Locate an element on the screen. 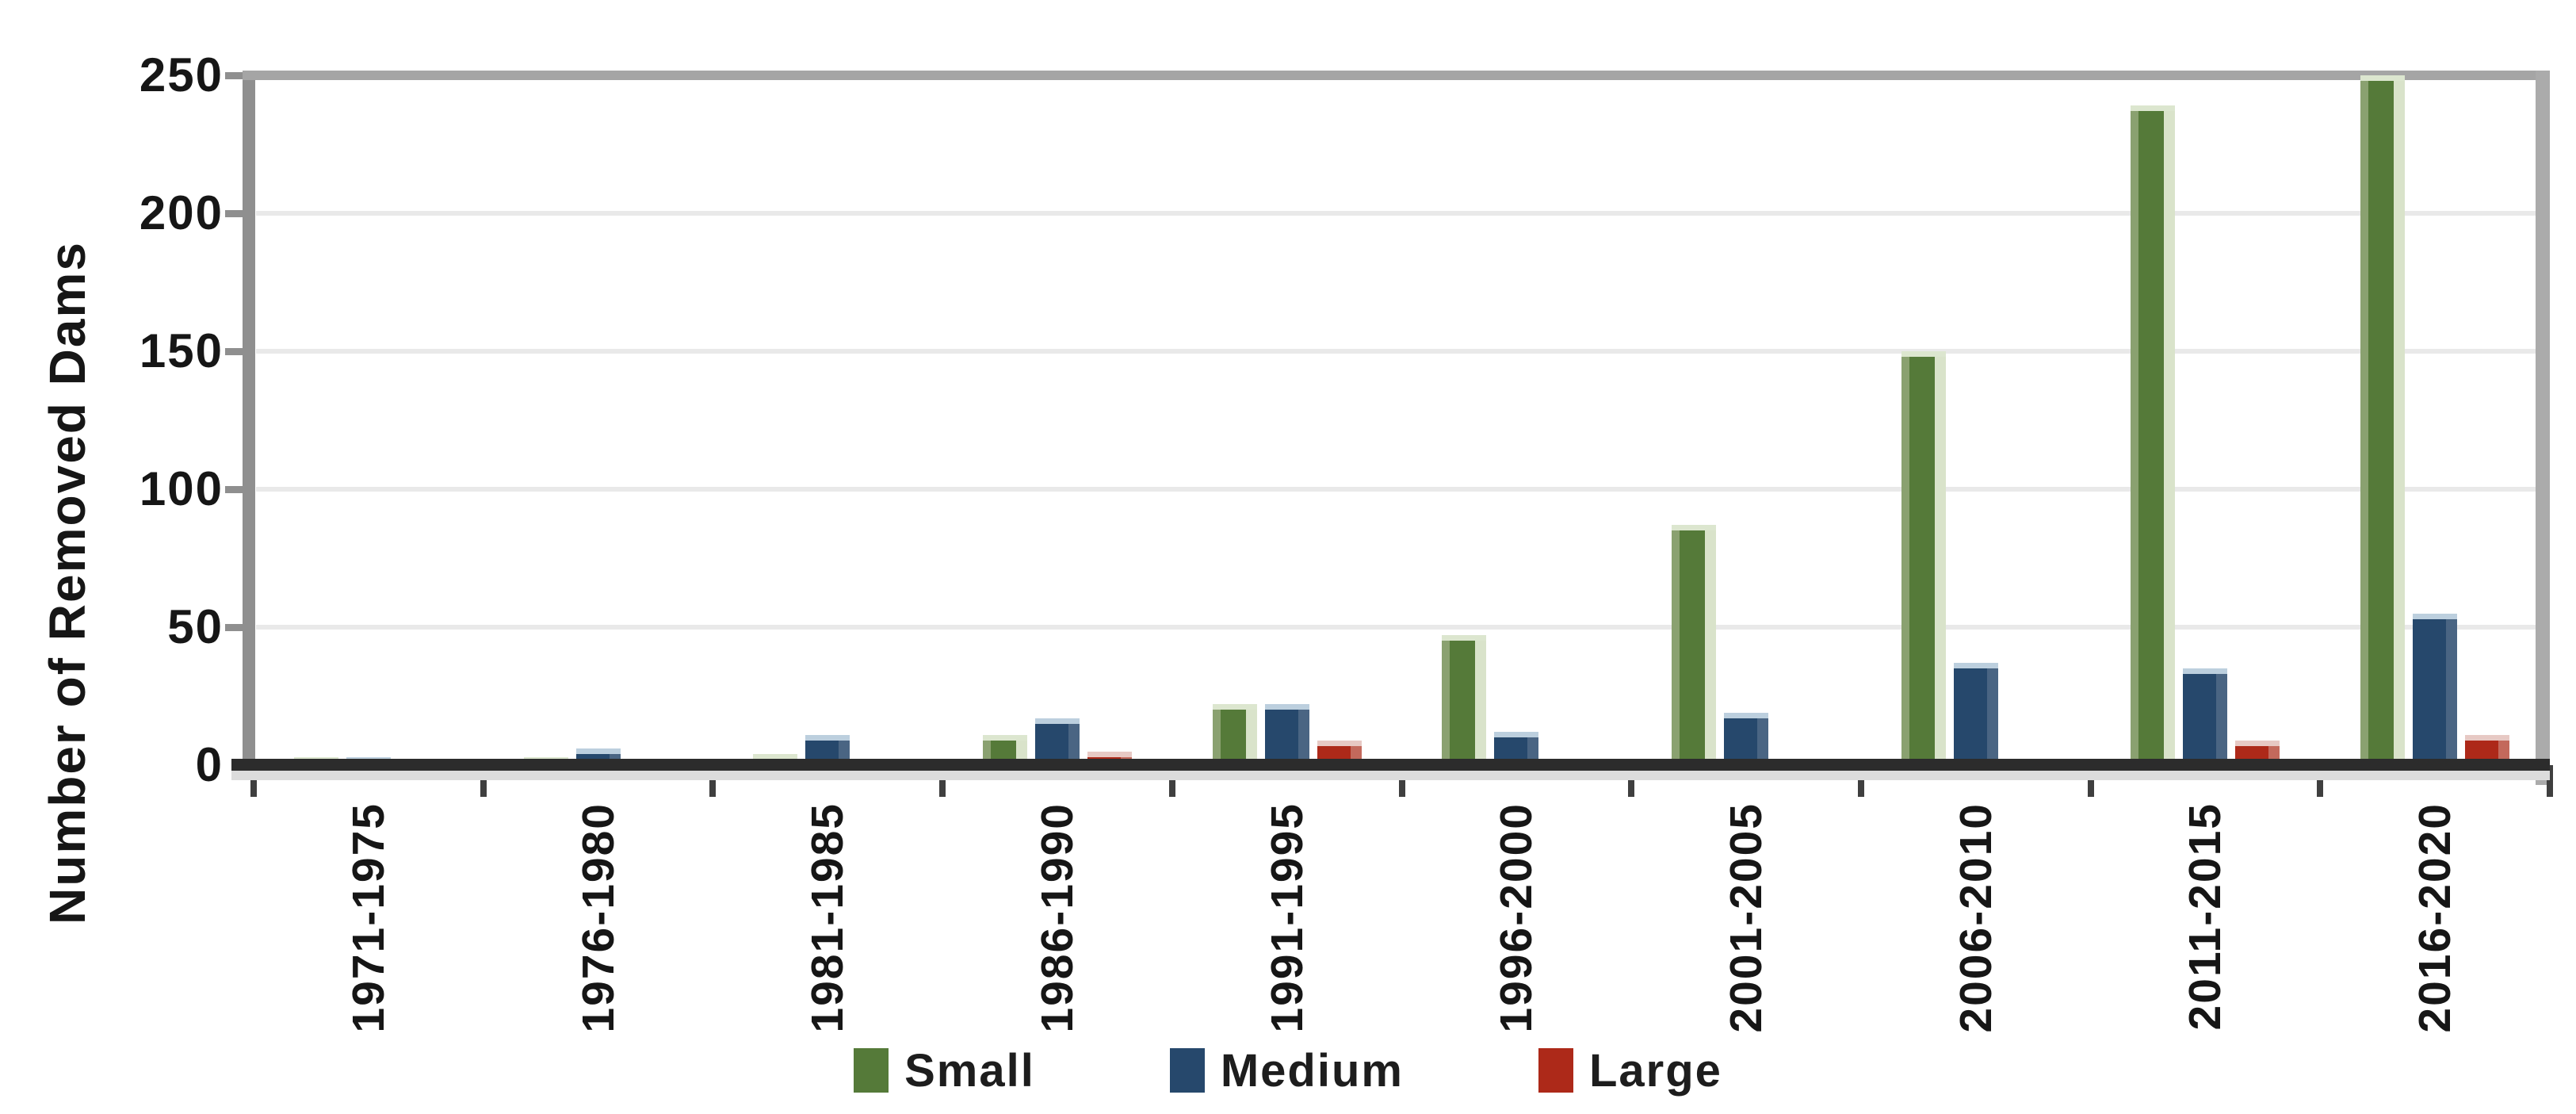 The width and height of the screenshot is (2576, 1114). x-axis-label-text: 2011-2015 is located at coordinates (2205, 916).